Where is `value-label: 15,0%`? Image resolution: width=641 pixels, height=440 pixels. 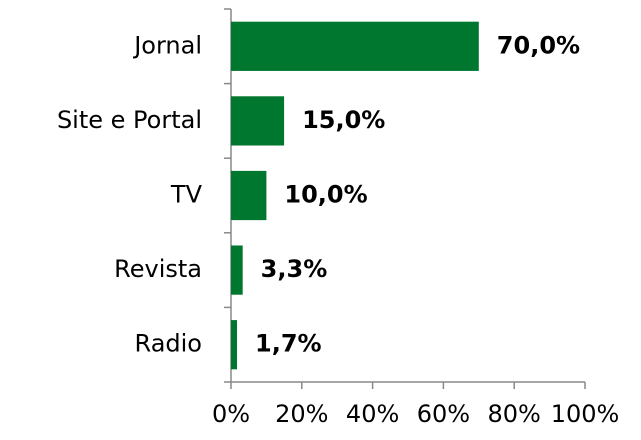 value-label: 15,0% is located at coordinates (343, 120).